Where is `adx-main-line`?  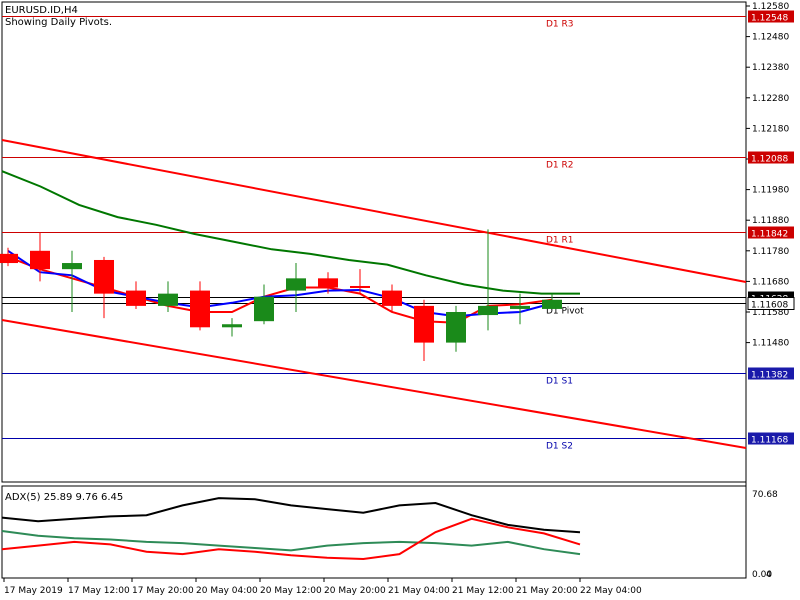 adx-main-line is located at coordinates (291, 515).